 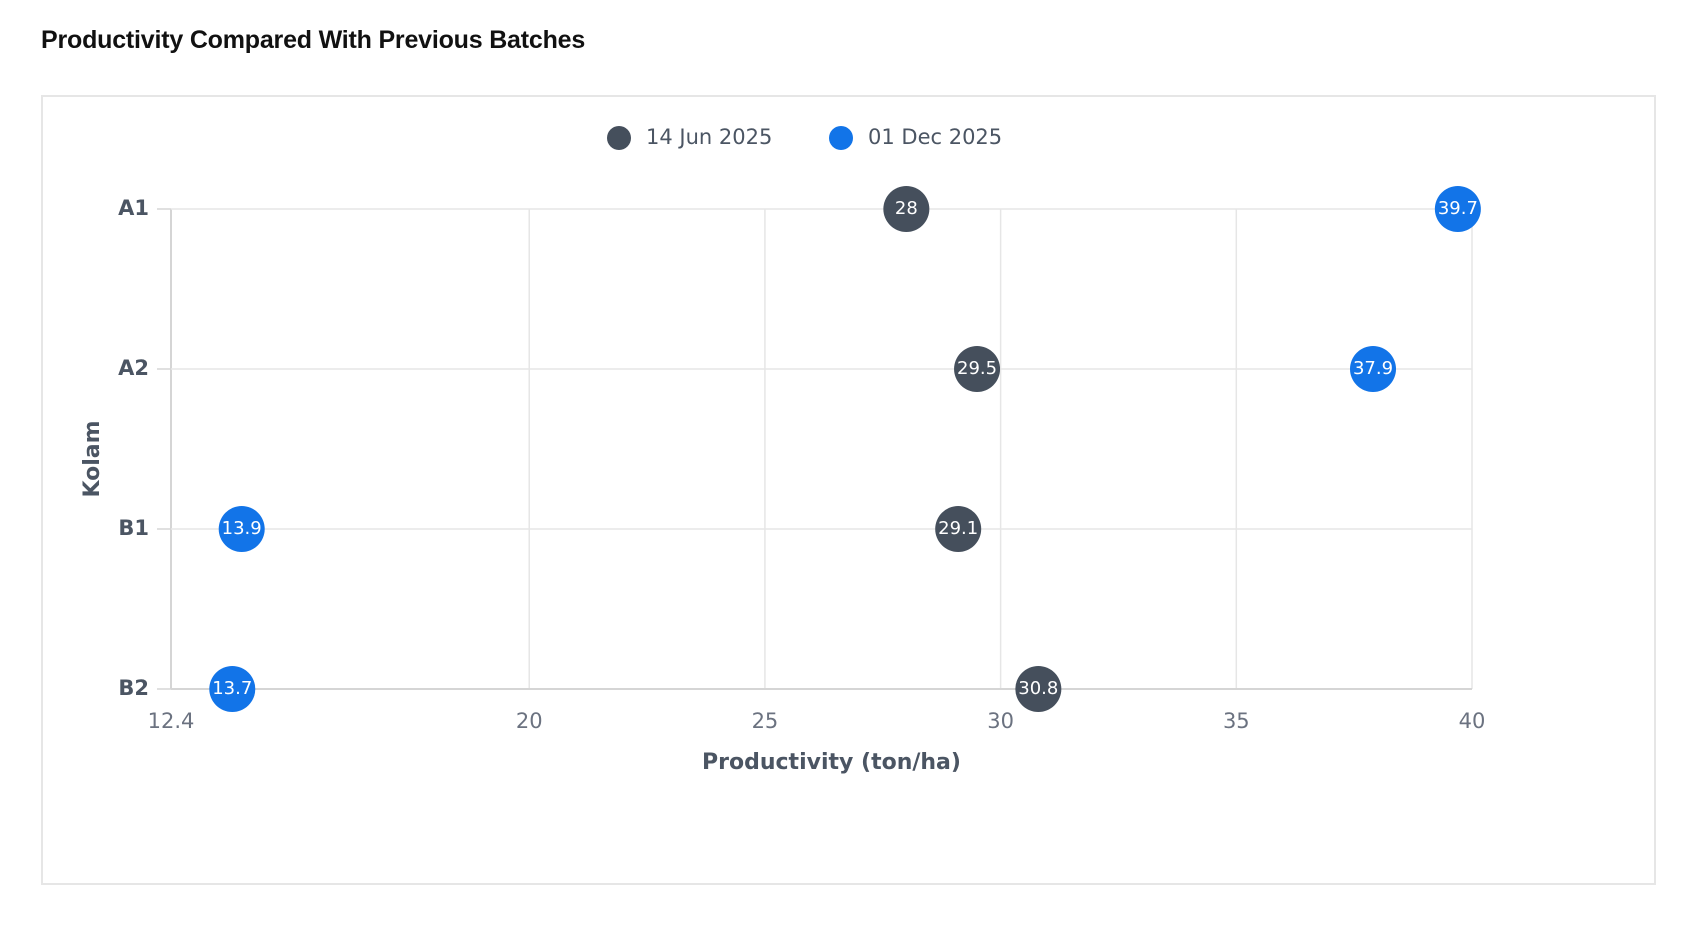 I want to click on data-label: 37.9, so click(x=1373, y=368).